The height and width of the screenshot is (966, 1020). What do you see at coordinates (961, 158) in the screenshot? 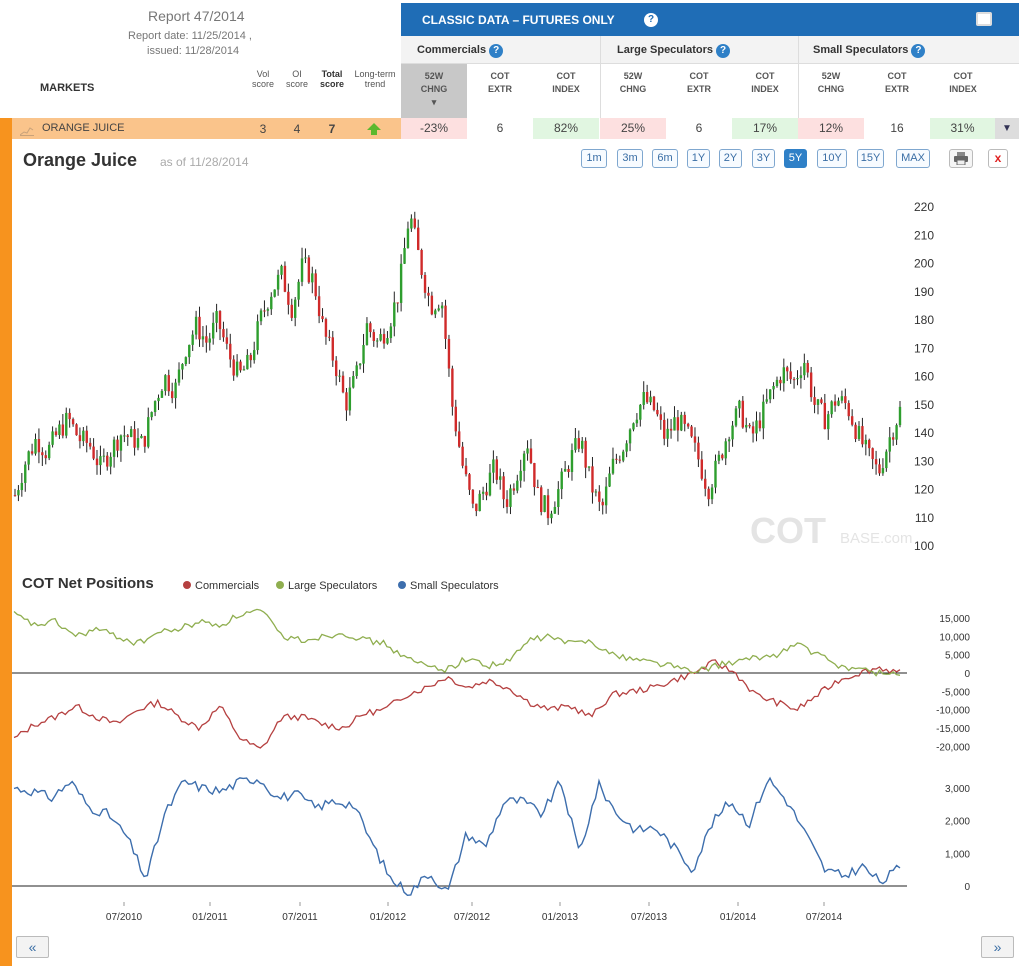
I see `print-chart-button` at bounding box center [961, 158].